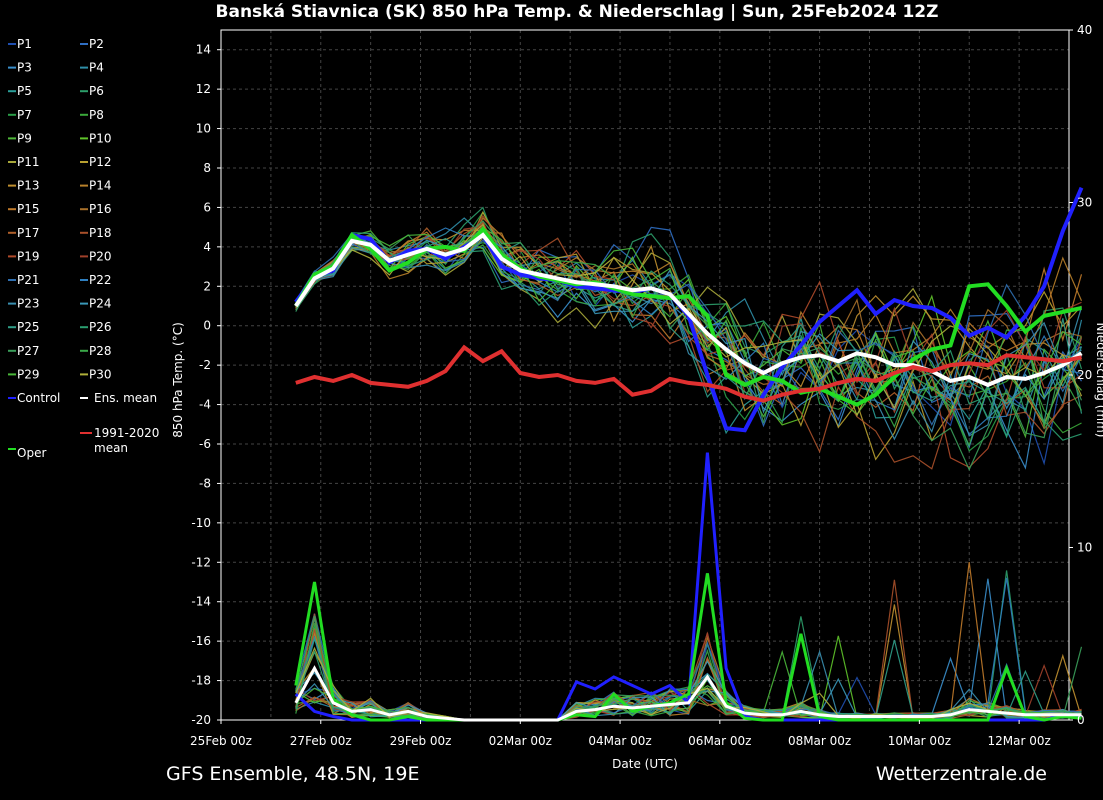 This screenshot has width=1103, height=800. I want to click on legend-label: P4, so click(96, 68).